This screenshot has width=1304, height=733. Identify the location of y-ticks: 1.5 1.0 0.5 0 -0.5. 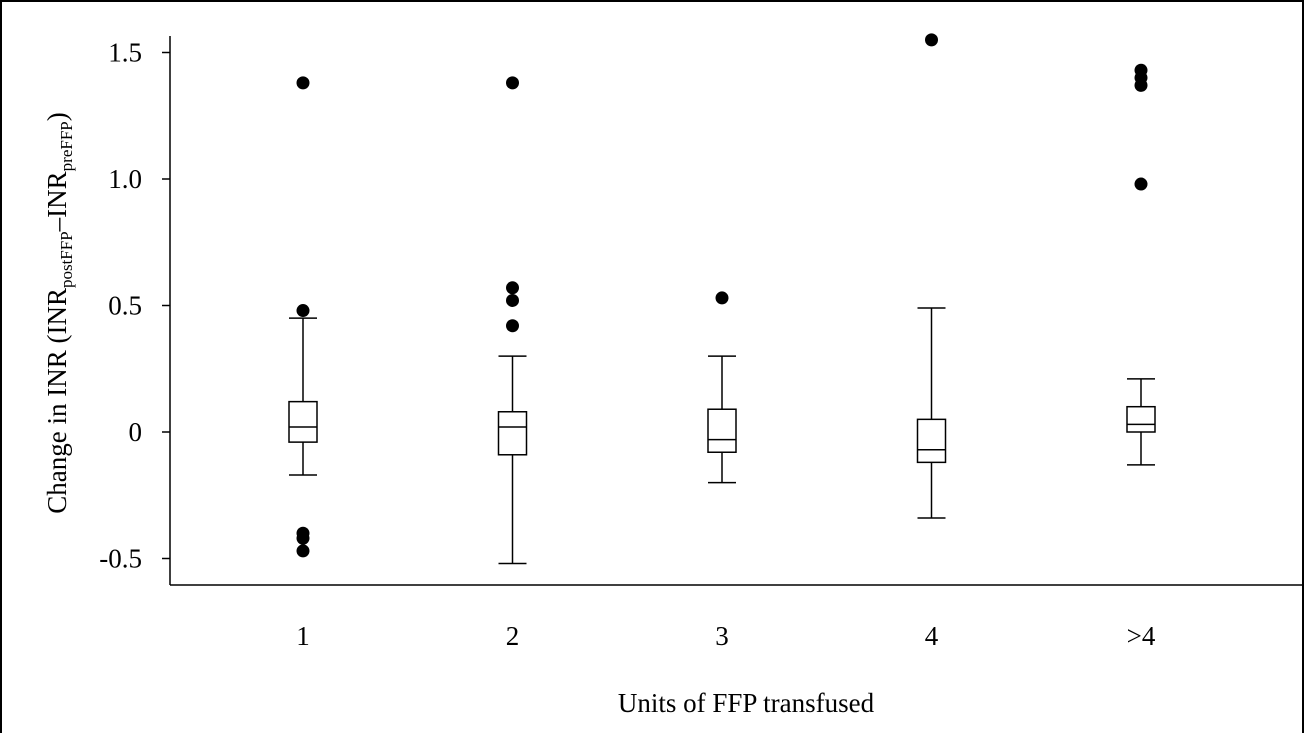
(134, 306).